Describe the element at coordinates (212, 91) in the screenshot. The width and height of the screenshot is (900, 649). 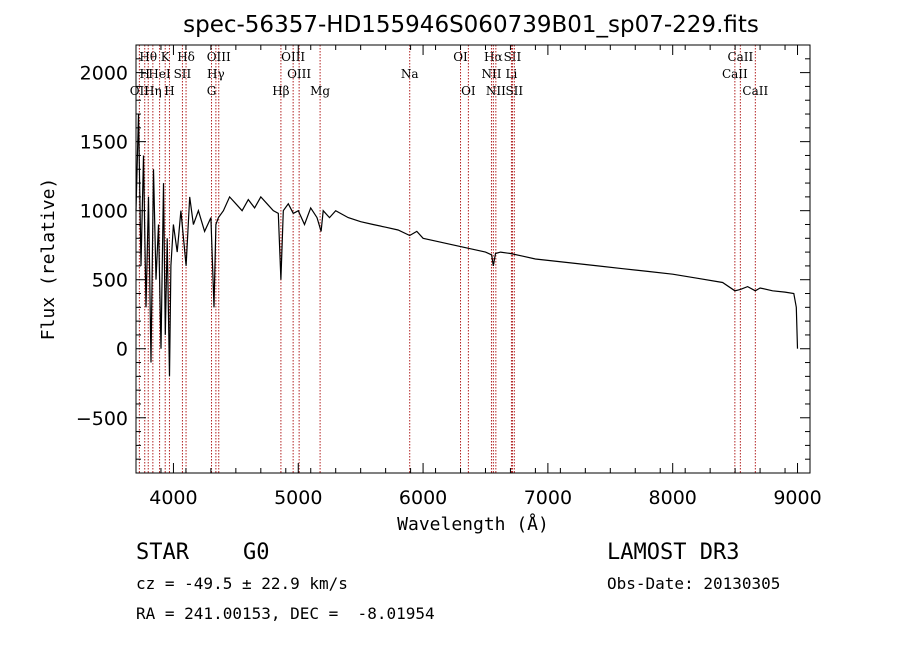
I see `line-label: G` at that location.